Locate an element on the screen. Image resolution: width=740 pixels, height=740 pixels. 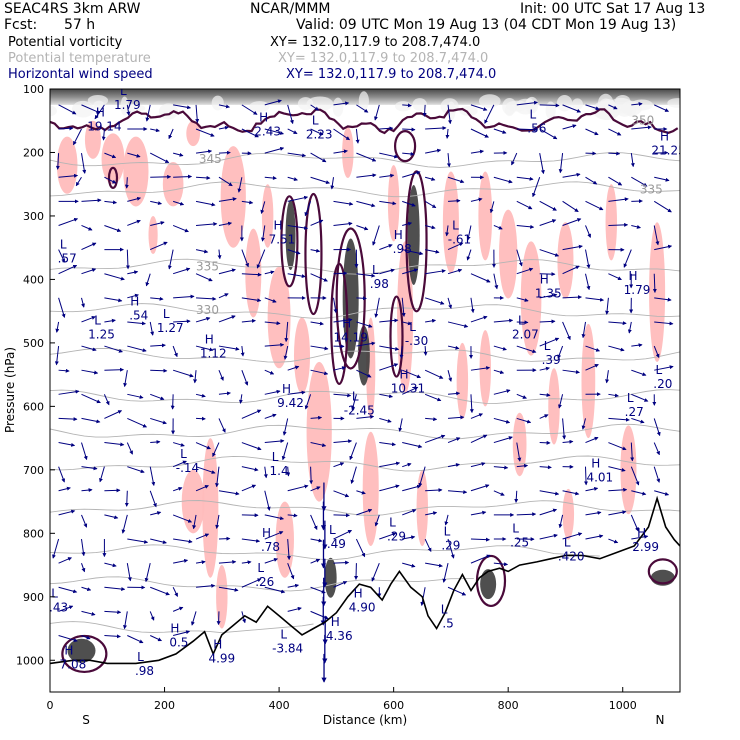
pv-extreme-value: 1.27 is located at coordinates (170, 328).